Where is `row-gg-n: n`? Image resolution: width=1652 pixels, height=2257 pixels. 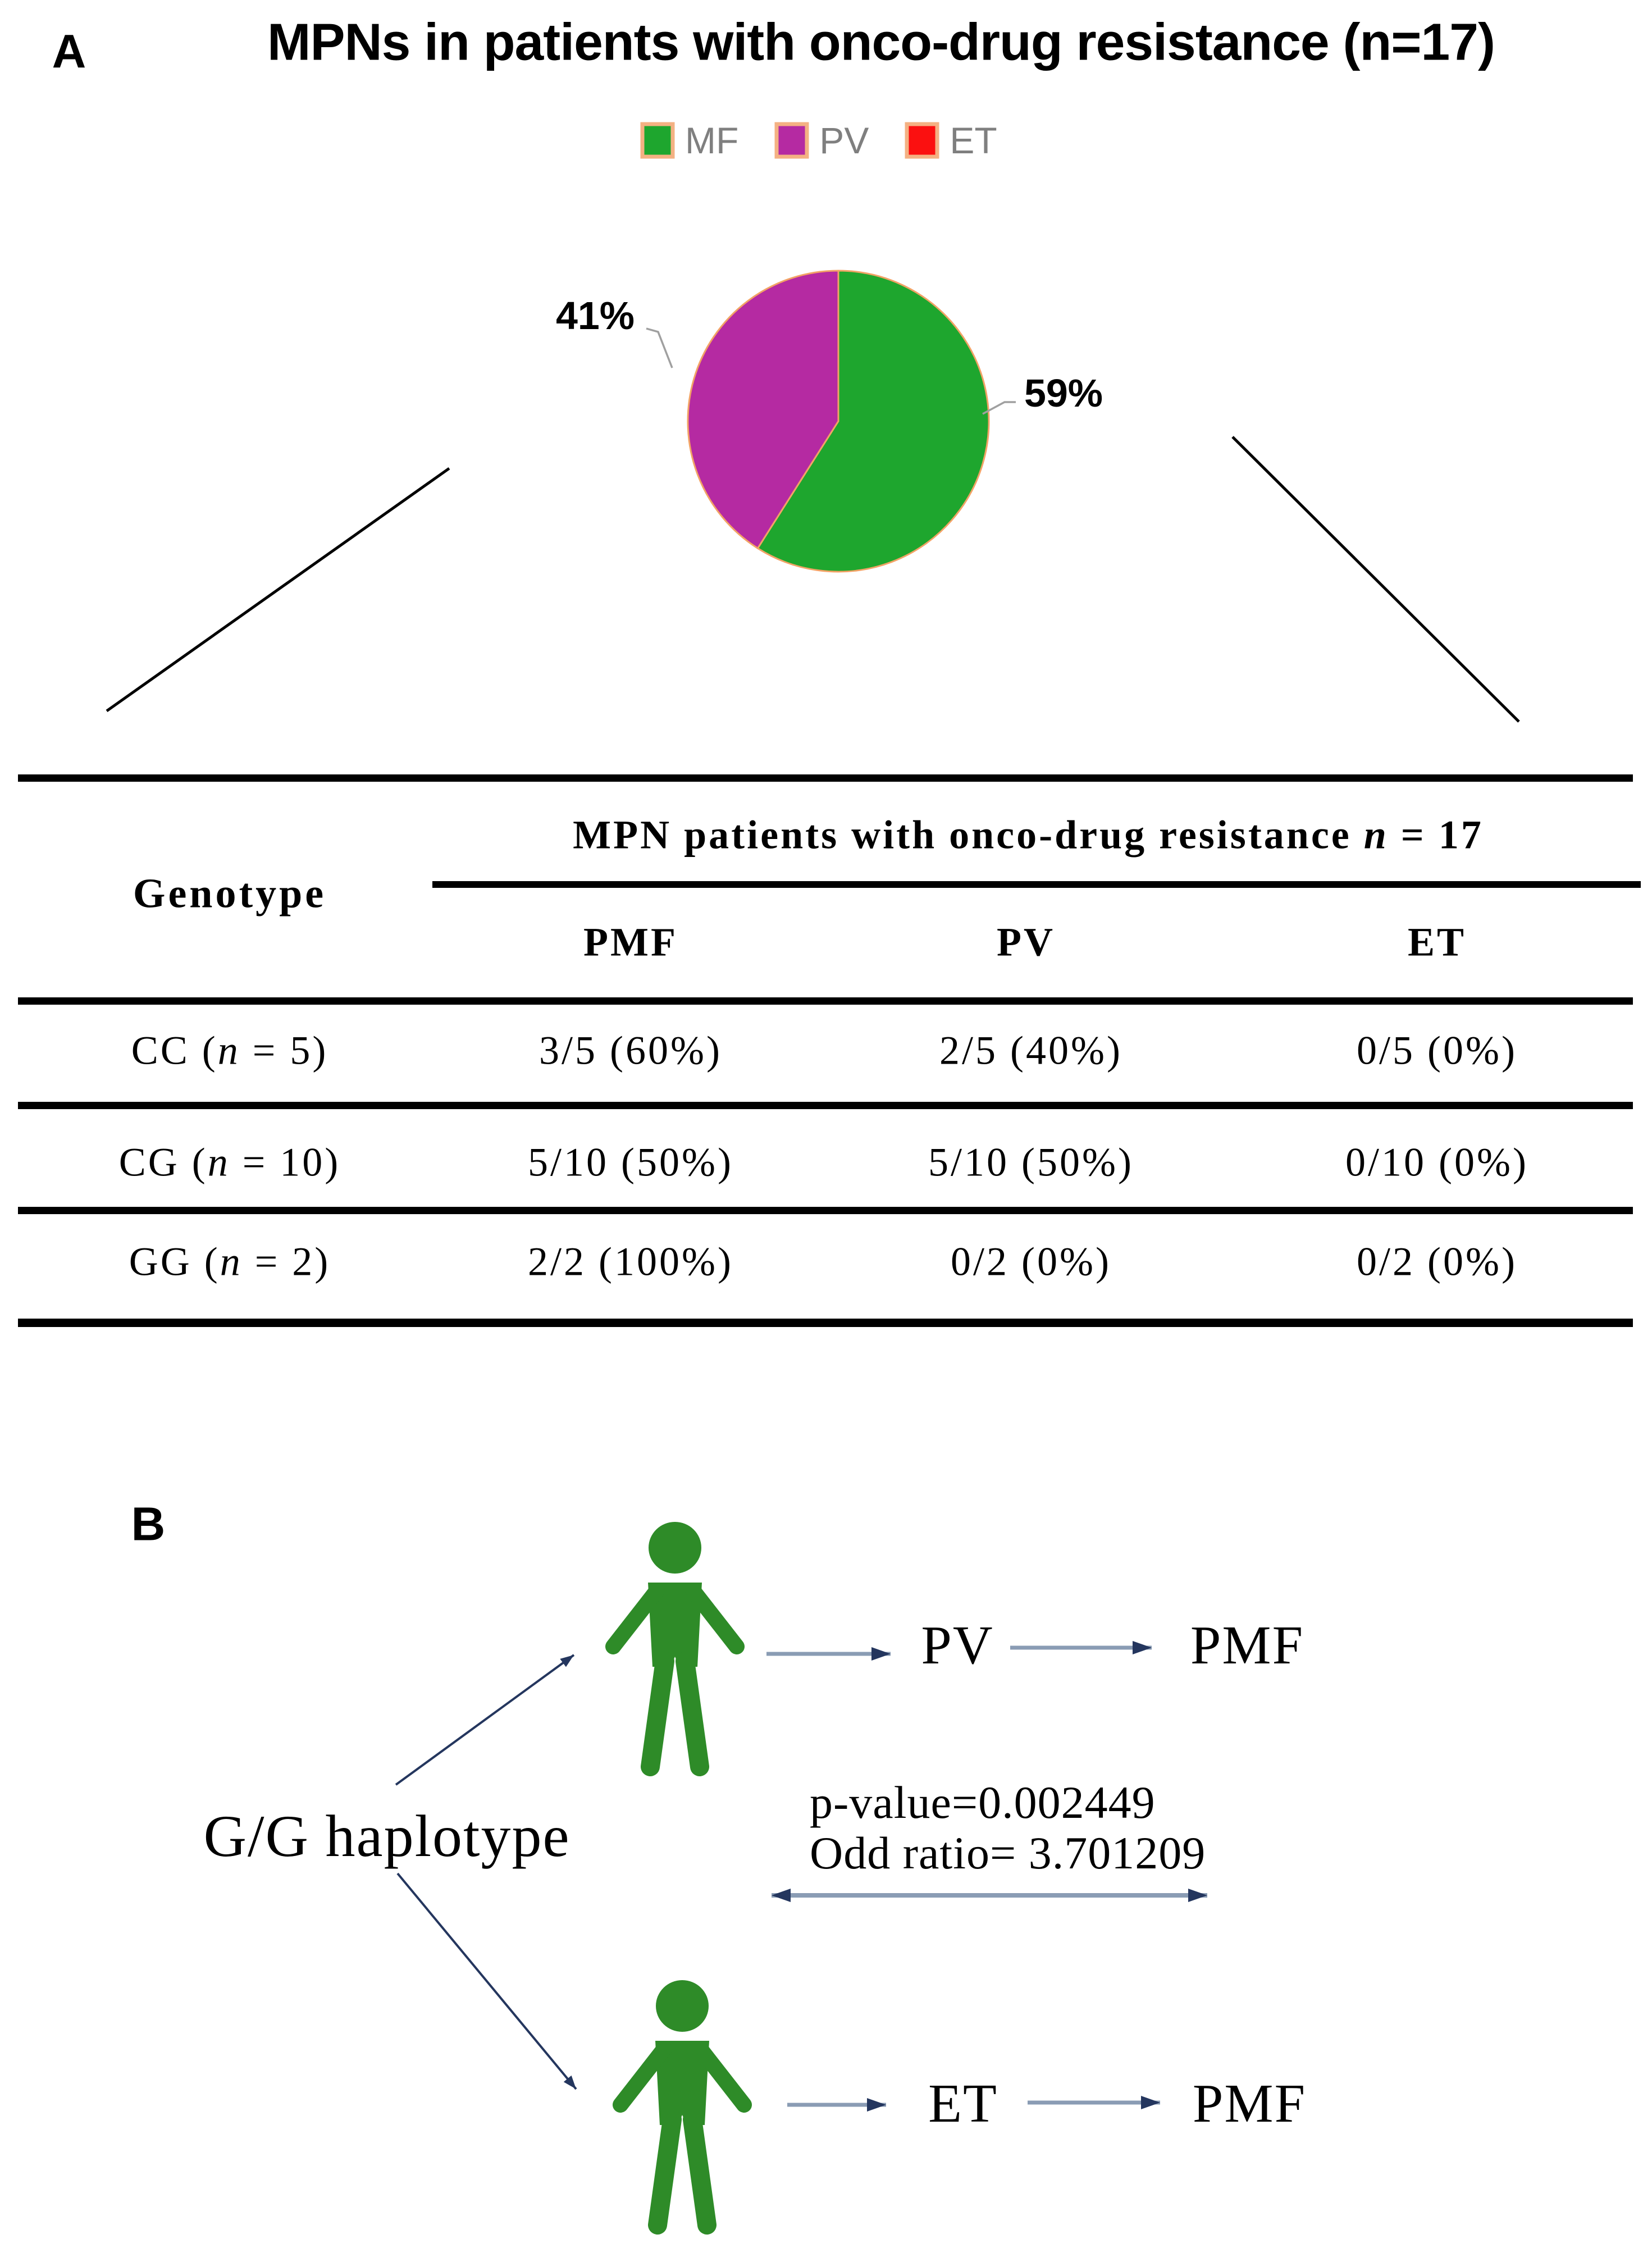 row-gg-n: n is located at coordinates (231, 1261).